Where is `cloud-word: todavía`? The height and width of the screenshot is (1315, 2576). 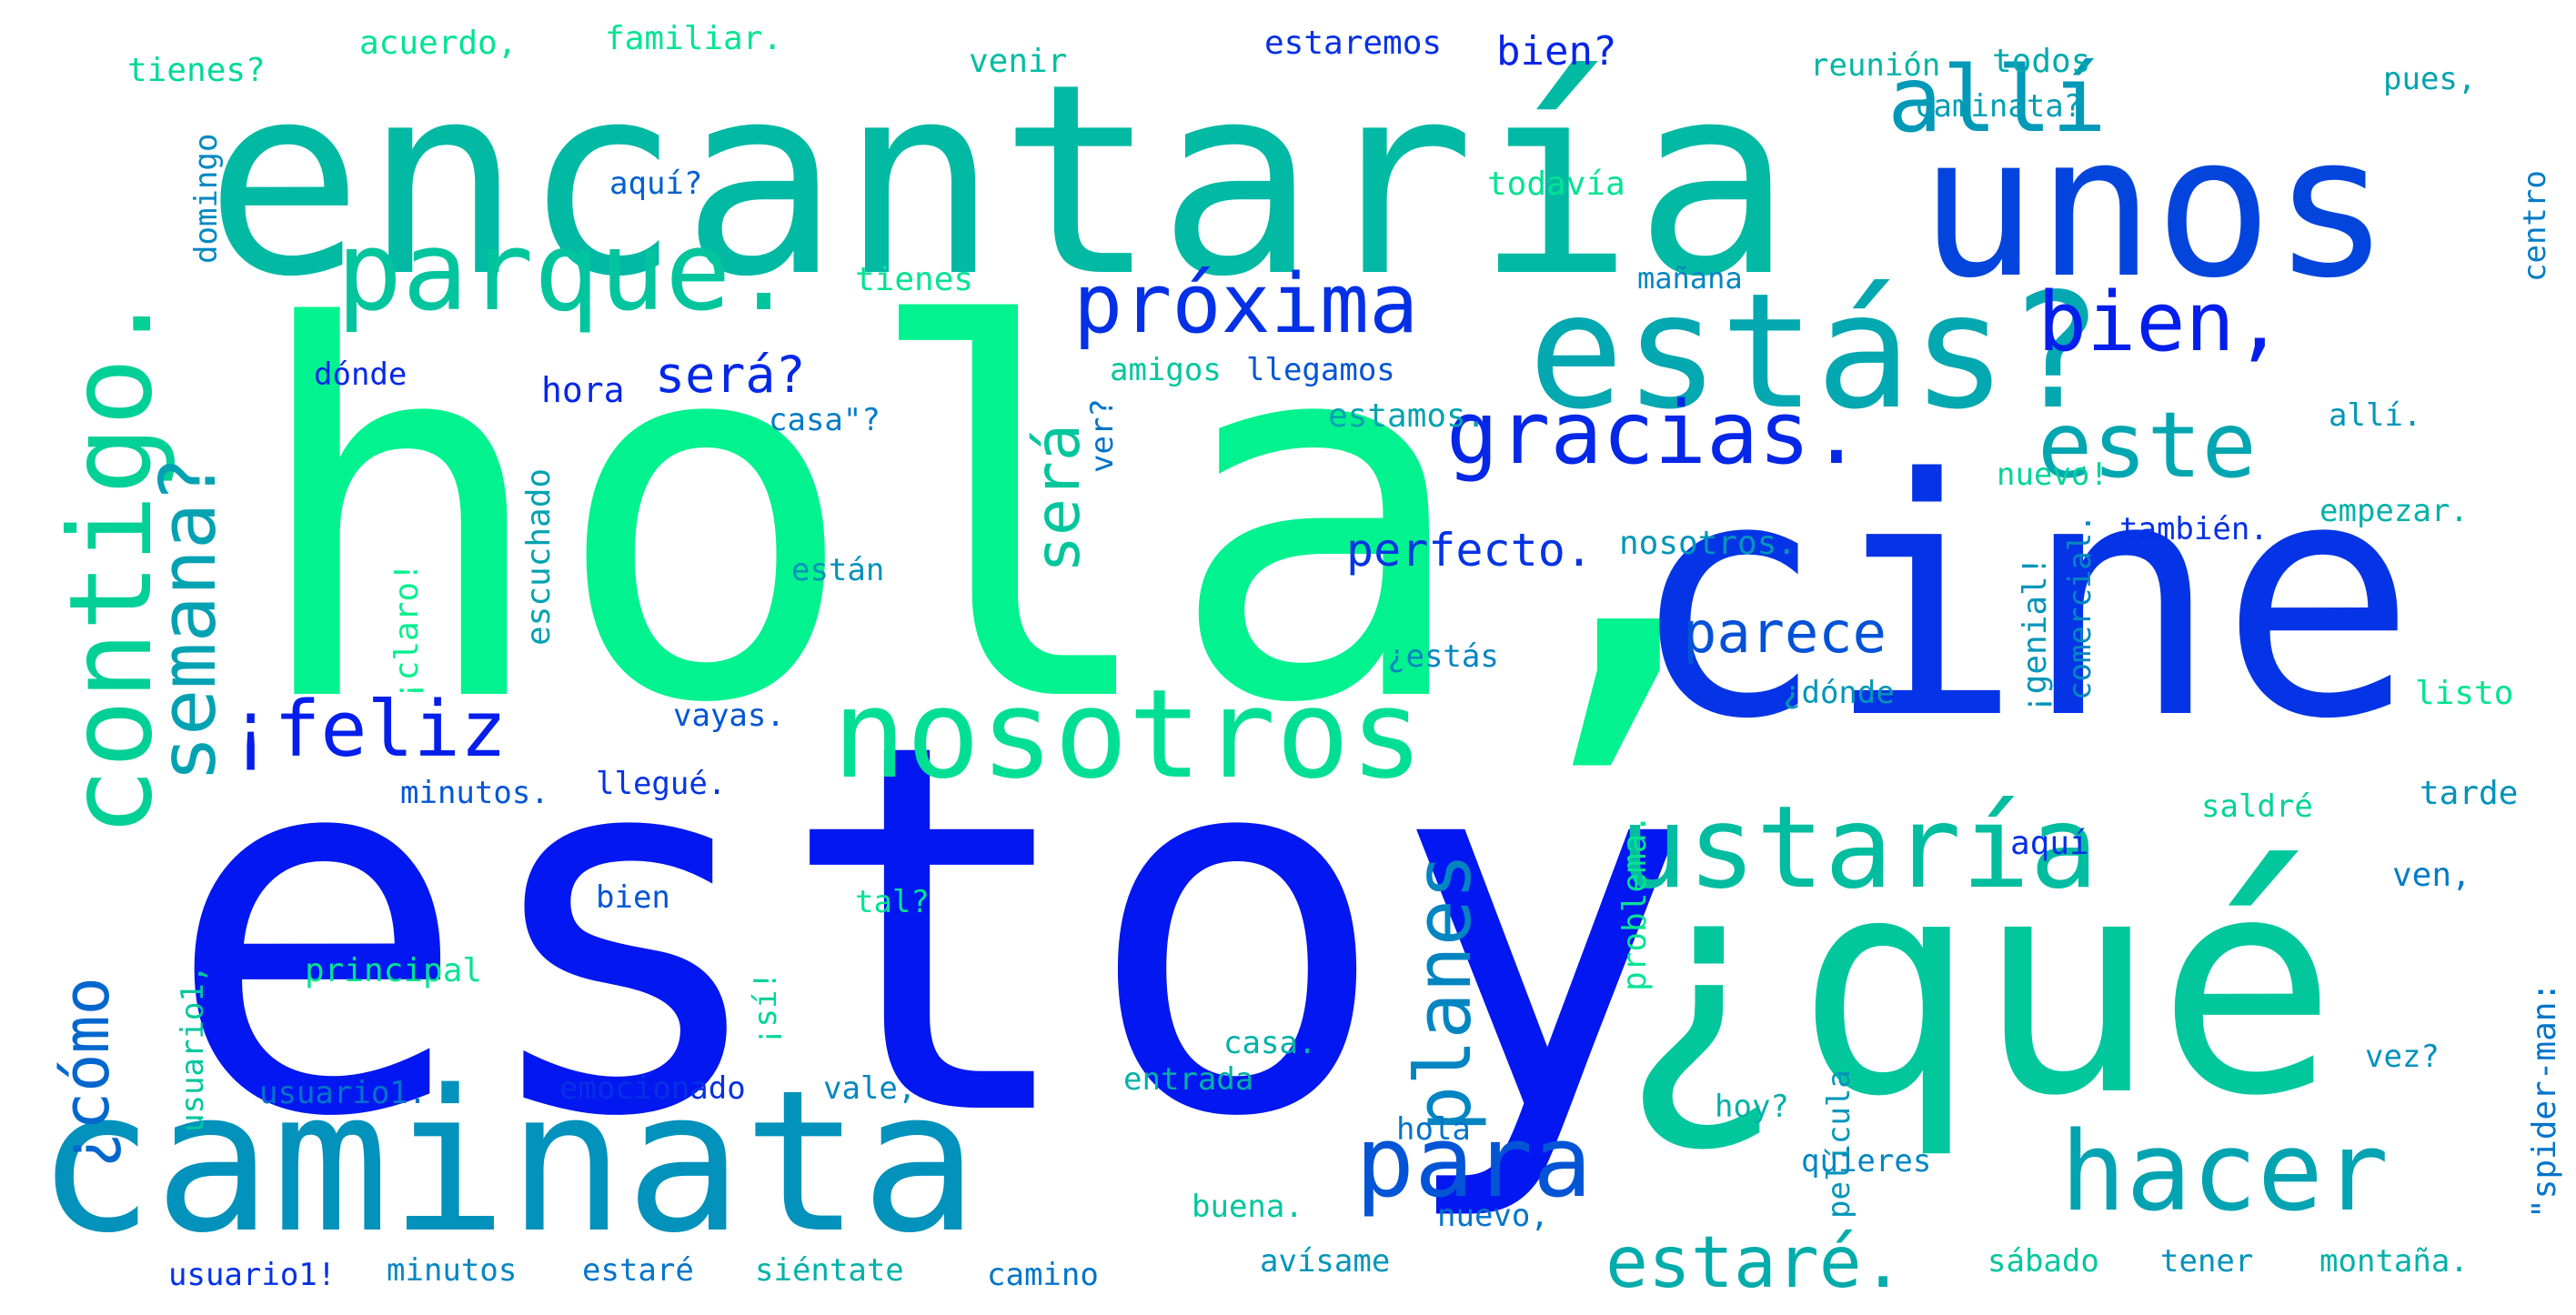
cloud-word: todavía is located at coordinates (1556, 184).